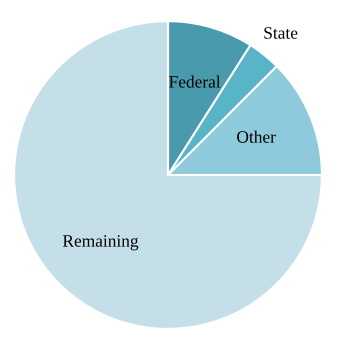 This screenshot has width=340, height=355. I want to click on slice-label: Other, so click(256, 136).